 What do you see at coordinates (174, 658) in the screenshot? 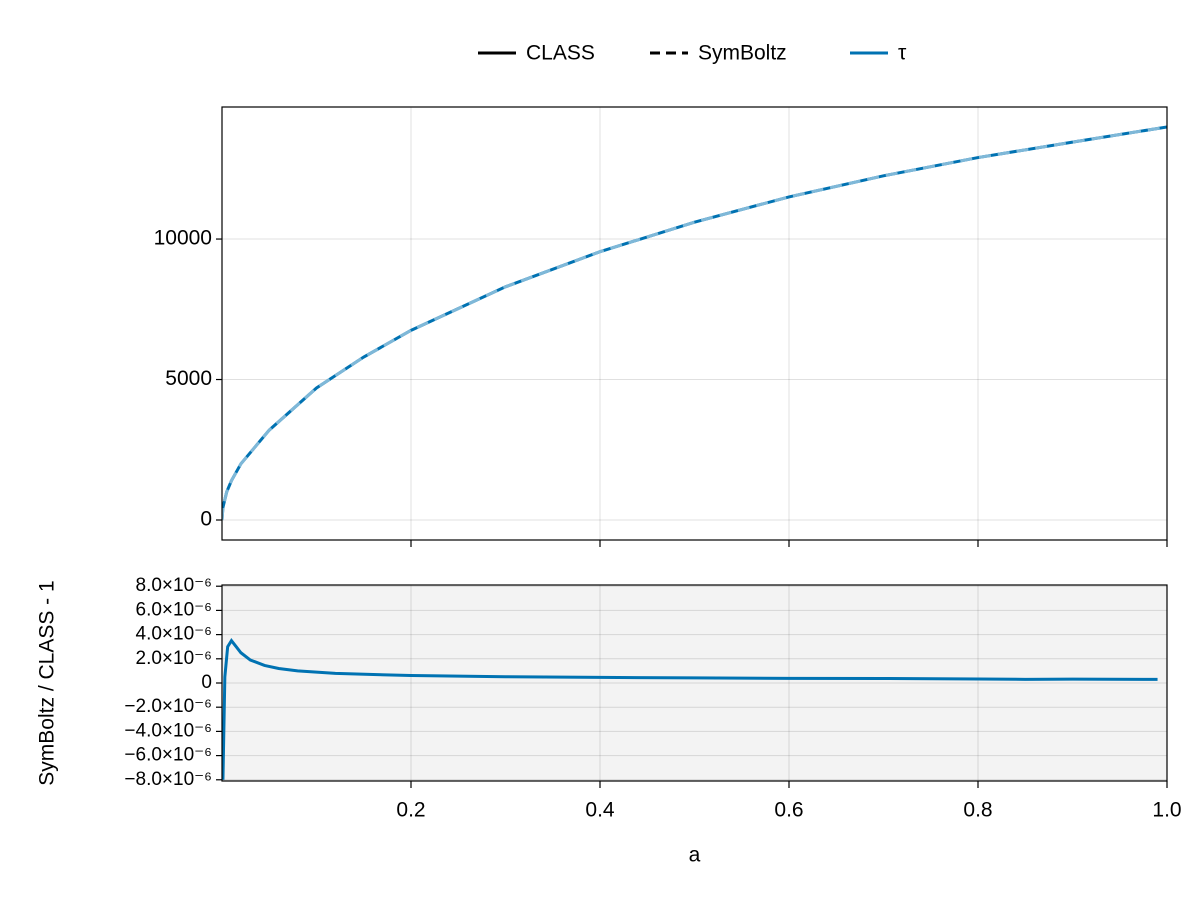
I see `y-tick-label: 2.0×10⁻⁶` at bounding box center [174, 658].